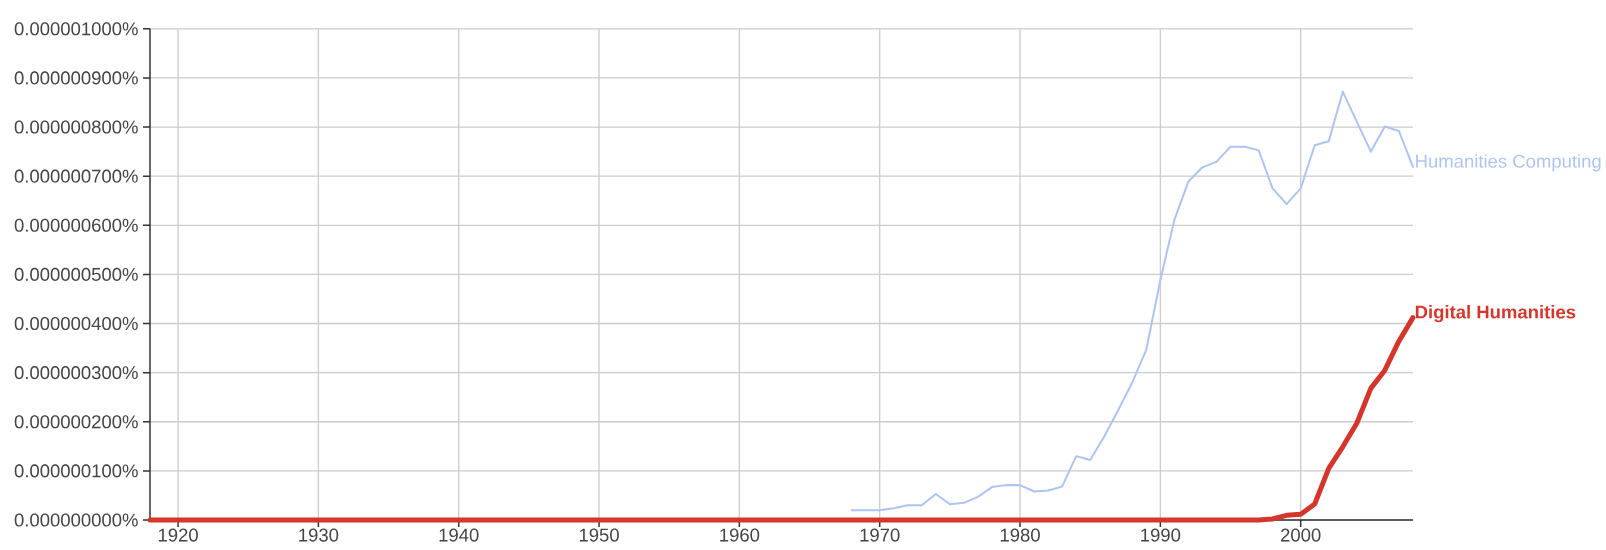  What do you see at coordinates (1508, 163) in the screenshot?
I see `series-label: Humanities Computing` at bounding box center [1508, 163].